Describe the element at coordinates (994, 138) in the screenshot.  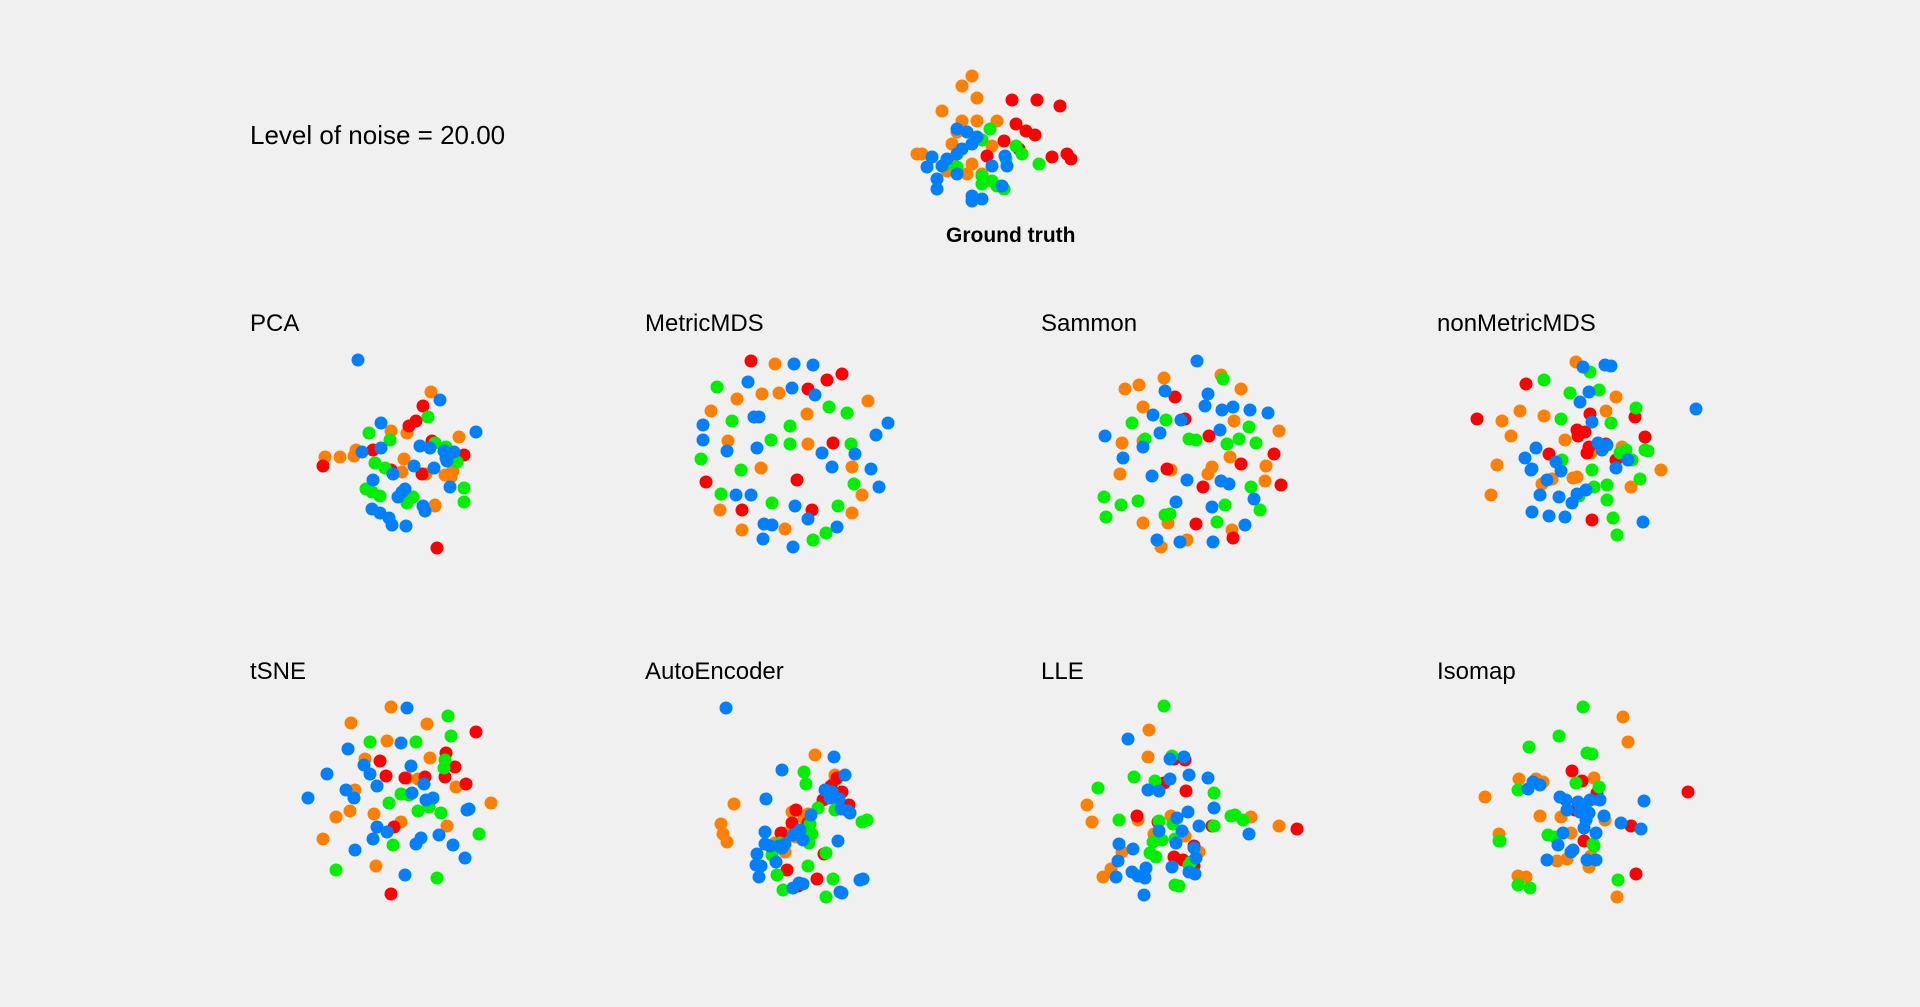
I see `ground-truth-plot` at that location.